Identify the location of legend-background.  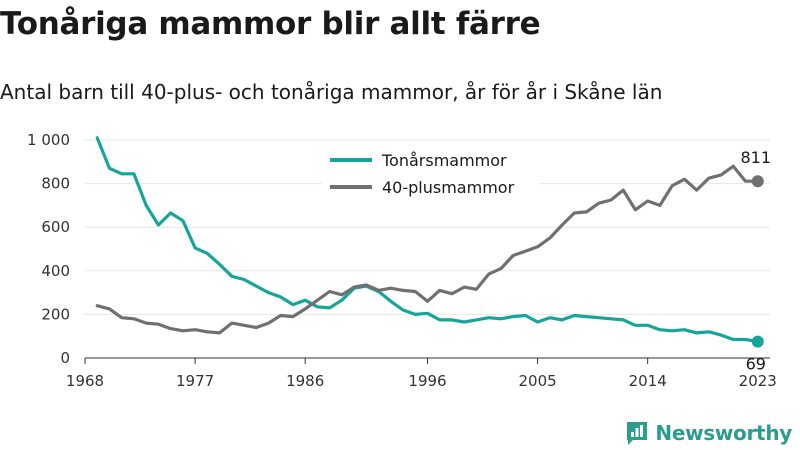
(431, 173).